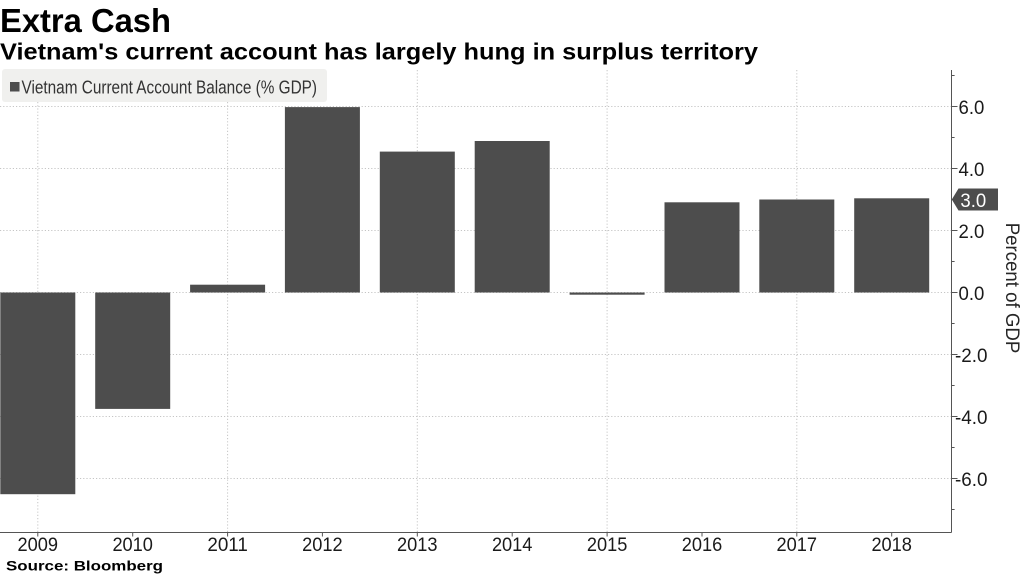 Image resolution: width=1024 pixels, height=576 pixels. I want to click on svg-text: 0.0, so click(972, 294).